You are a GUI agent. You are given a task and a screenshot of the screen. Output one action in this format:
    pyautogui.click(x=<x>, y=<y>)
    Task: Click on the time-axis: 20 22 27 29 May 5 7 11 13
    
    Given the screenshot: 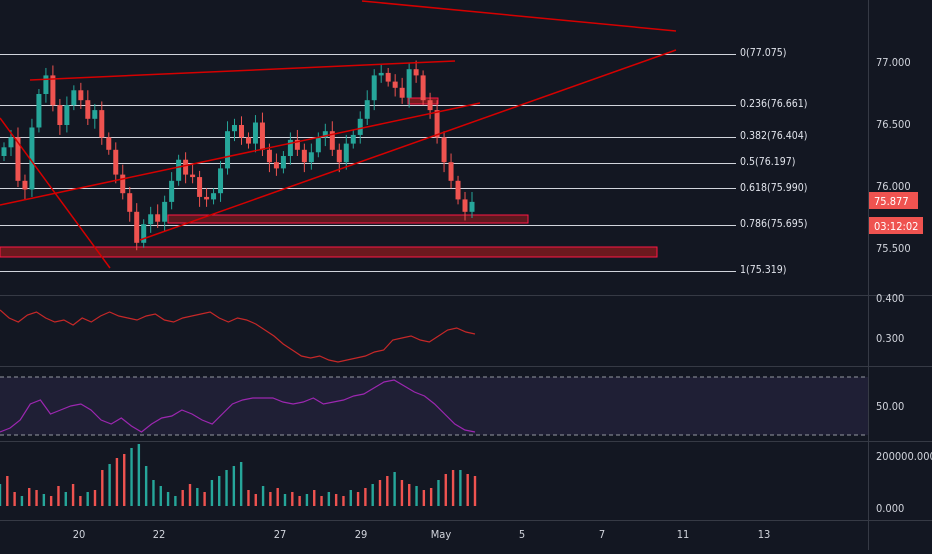 What is the action you would take?
    pyautogui.click(x=422, y=534)
    